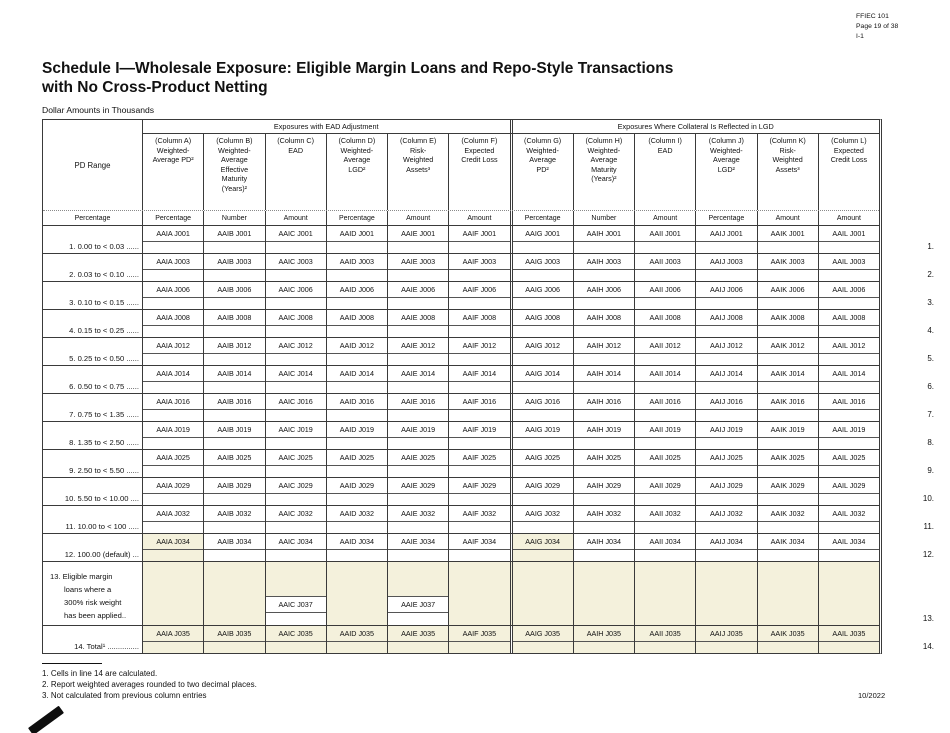  I want to click on entry-aaic-j034, so click(296, 555).